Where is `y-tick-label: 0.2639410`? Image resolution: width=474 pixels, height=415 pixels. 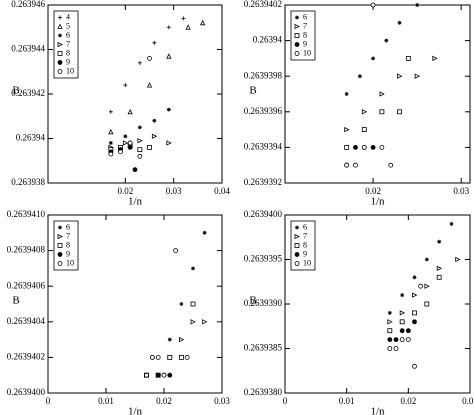 y-tick-label: 0.2639410 is located at coordinates (26, 214).